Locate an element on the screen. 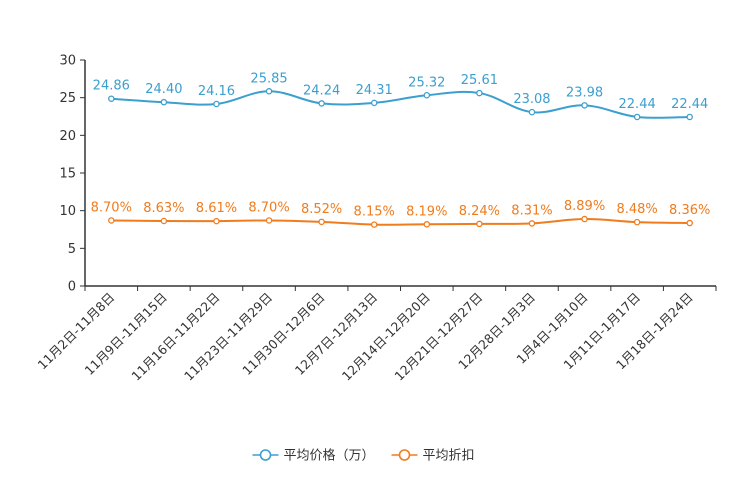 The width and height of the screenshot is (744, 496). legend-item-1: 平均价格（万） is located at coordinates (313, 456).